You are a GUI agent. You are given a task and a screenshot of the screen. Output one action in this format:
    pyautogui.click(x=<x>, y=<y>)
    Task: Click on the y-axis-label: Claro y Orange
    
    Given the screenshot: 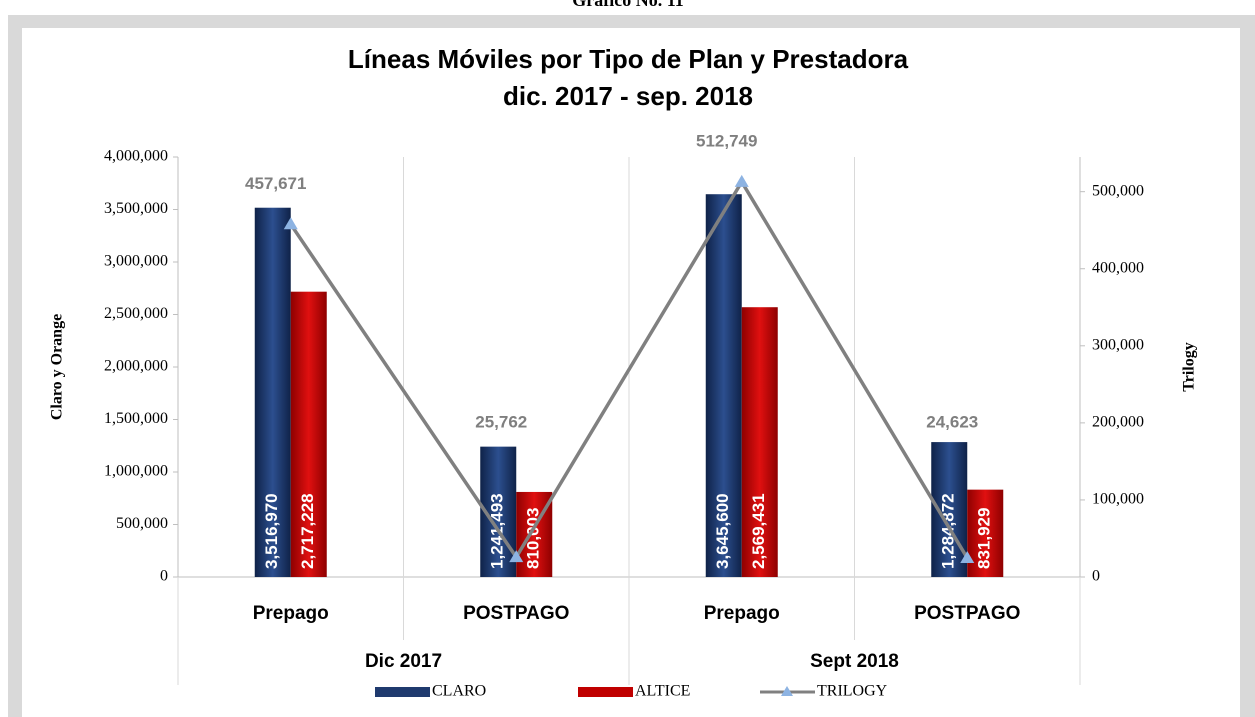 What is the action you would take?
    pyautogui.click(x=57, y=367)
    